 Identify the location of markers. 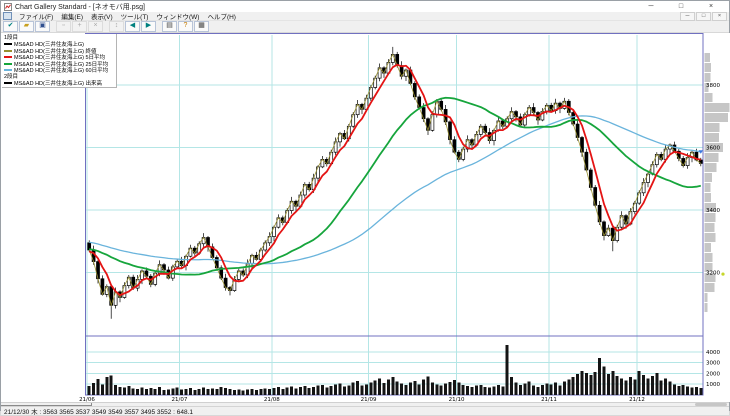
(711, 213).